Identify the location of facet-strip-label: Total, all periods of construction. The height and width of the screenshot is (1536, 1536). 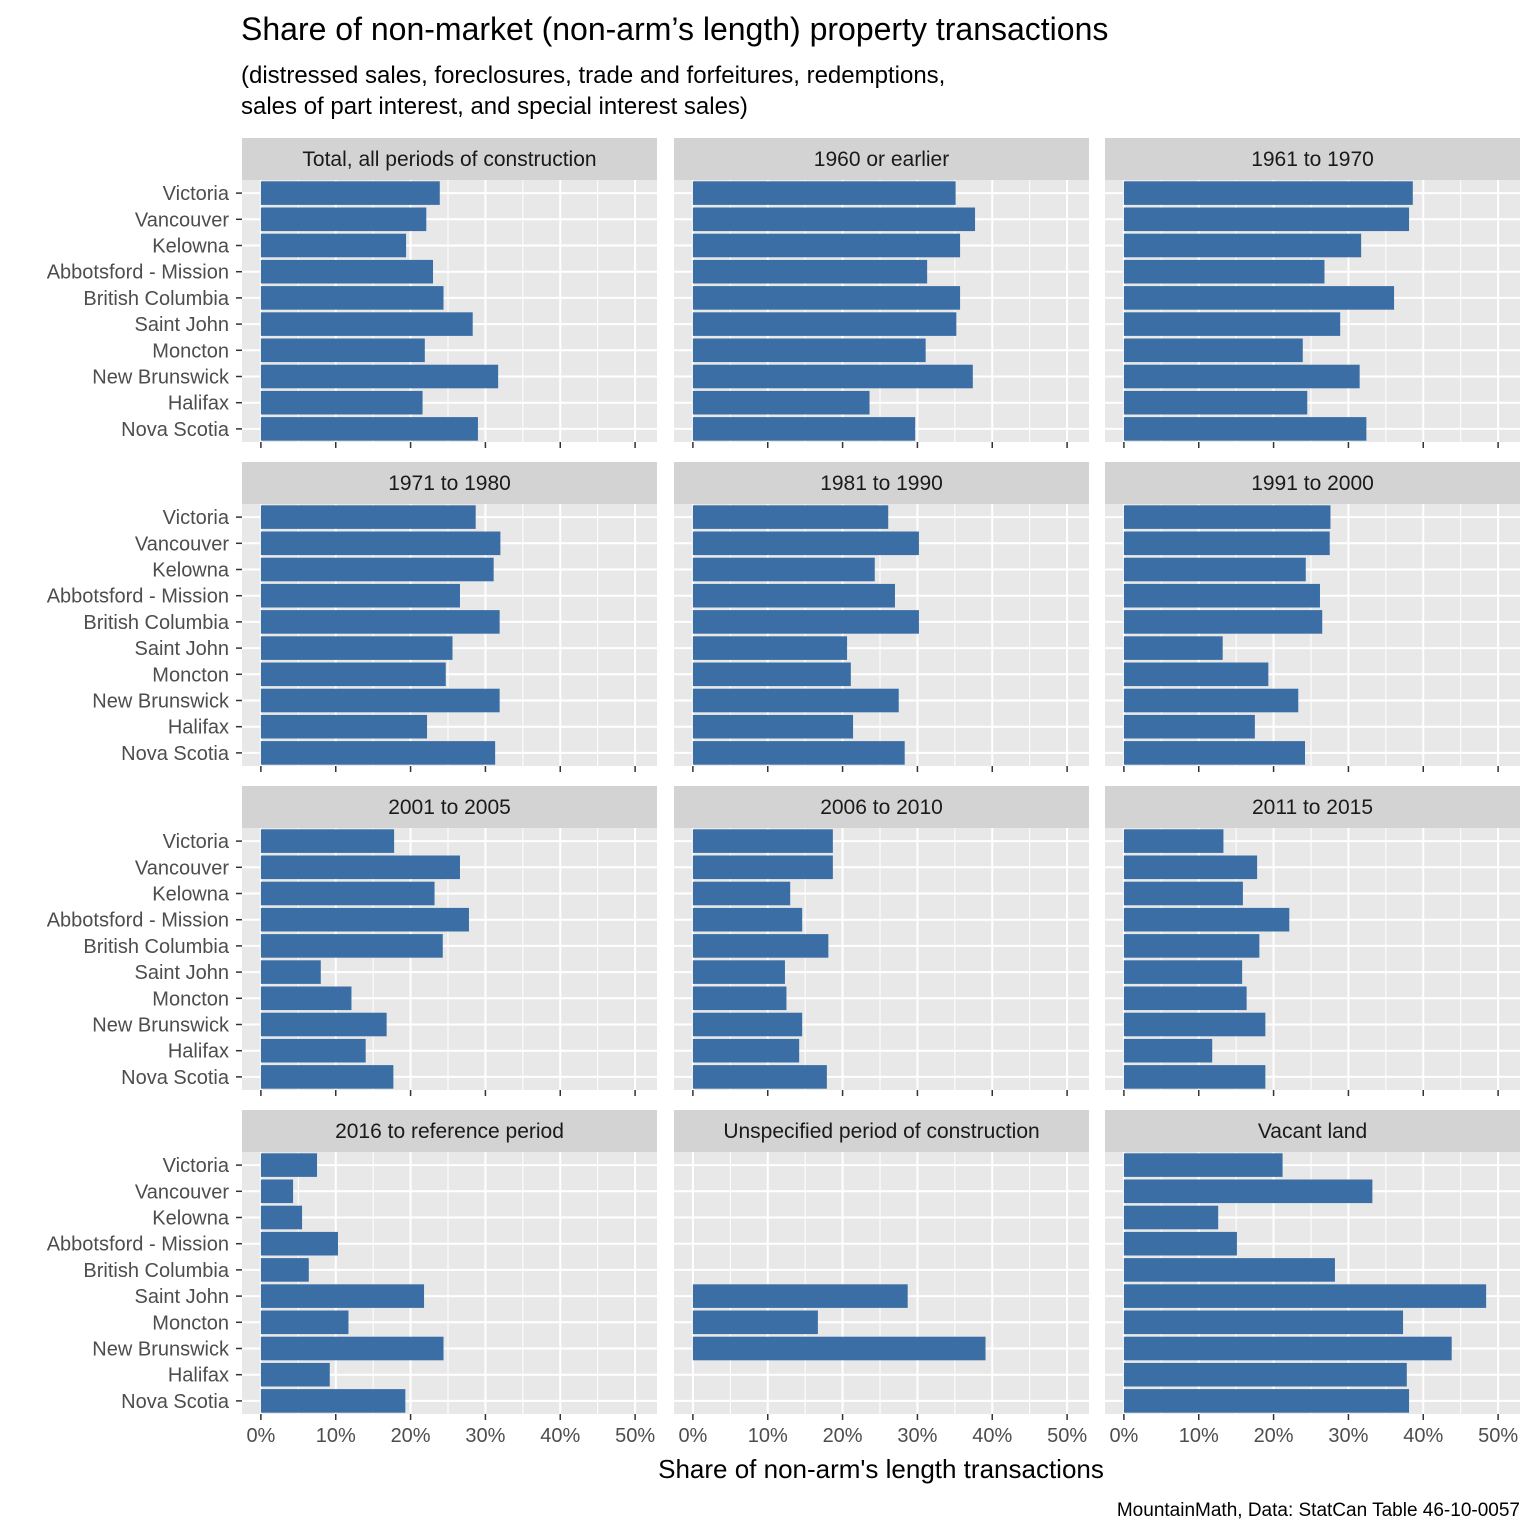
(449, 159).